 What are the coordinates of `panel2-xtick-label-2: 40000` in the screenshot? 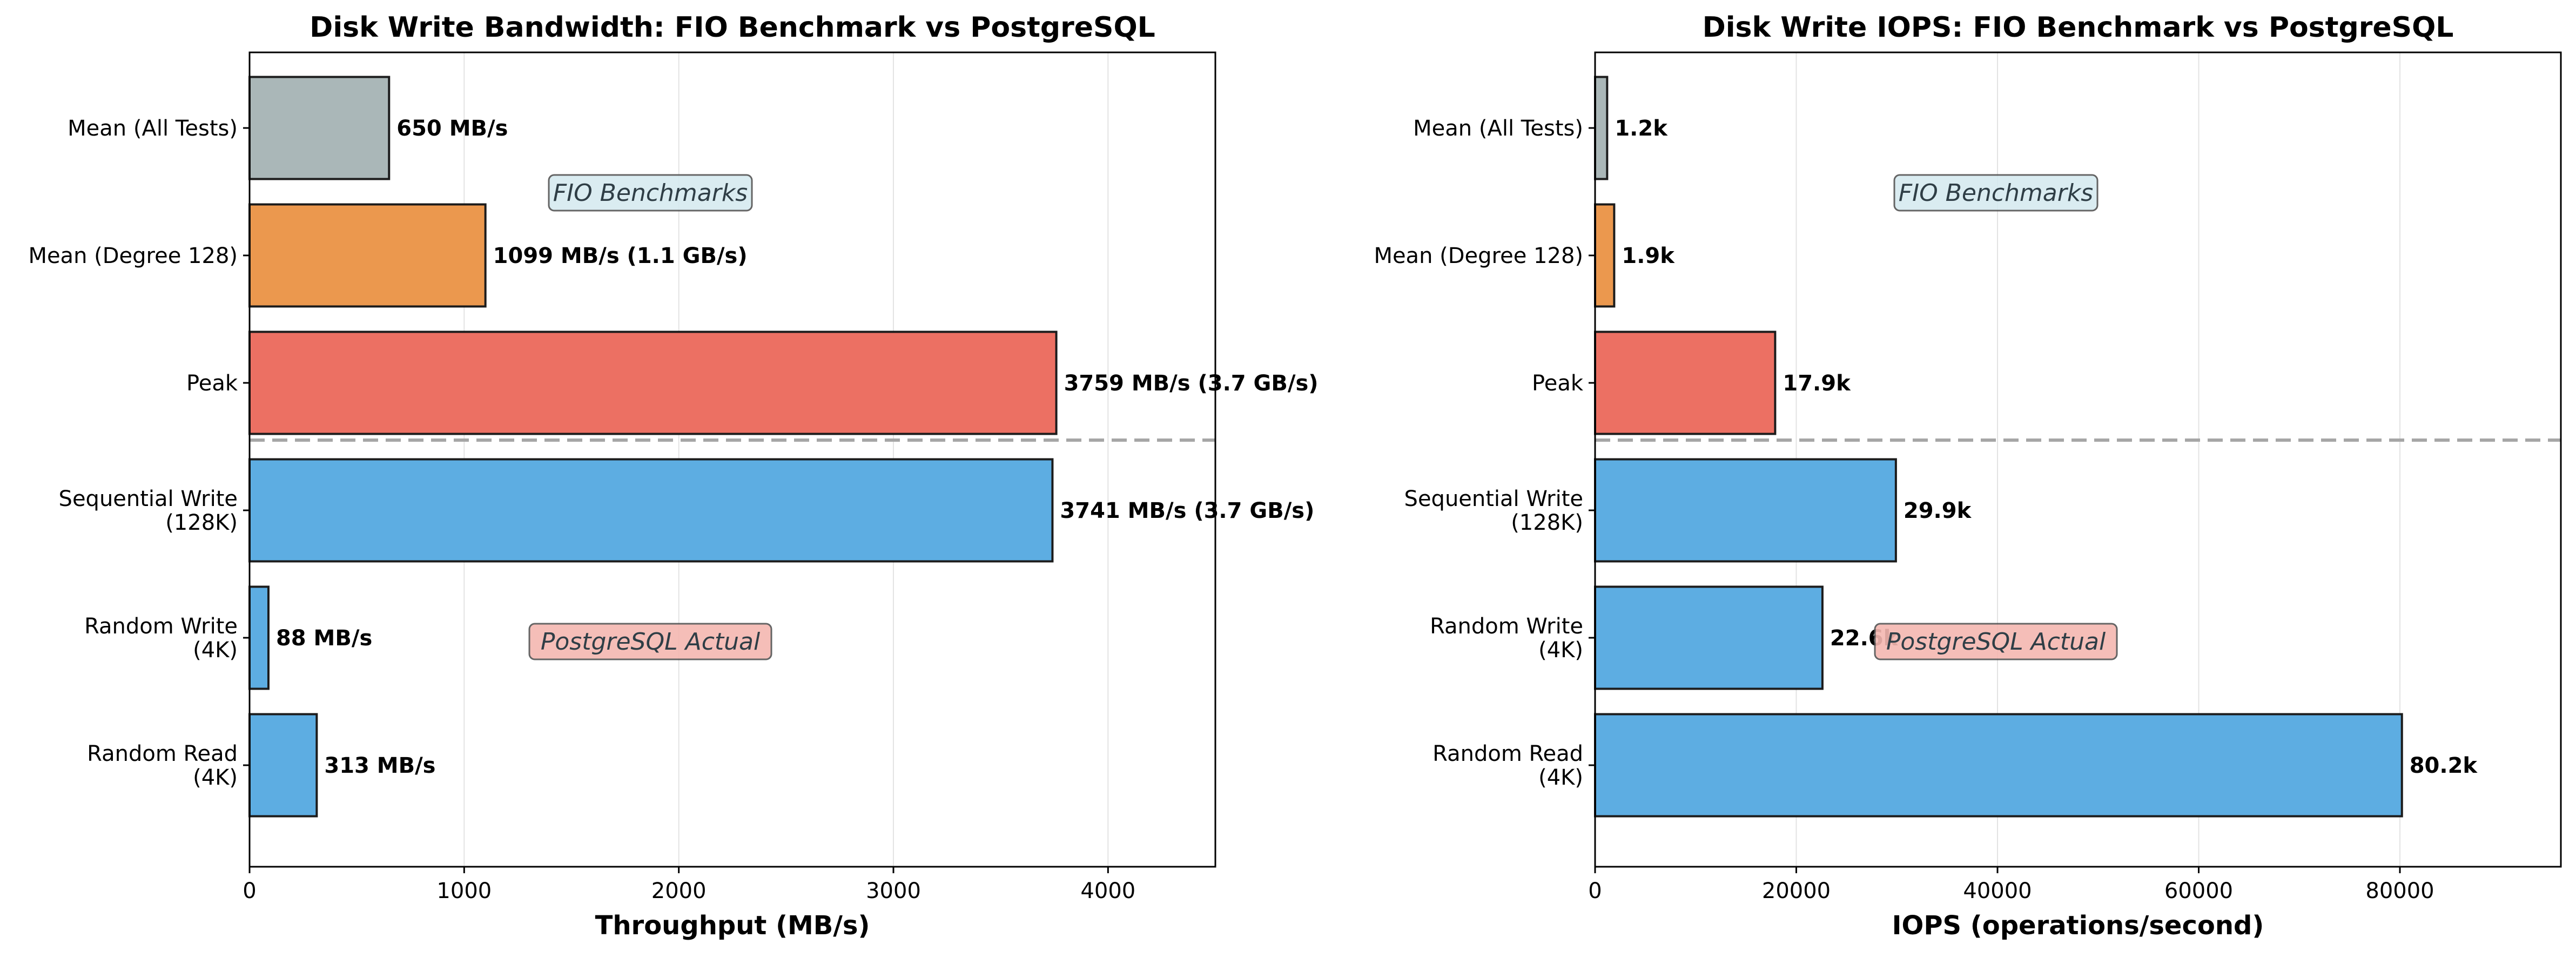 It's located at (1997, 891).